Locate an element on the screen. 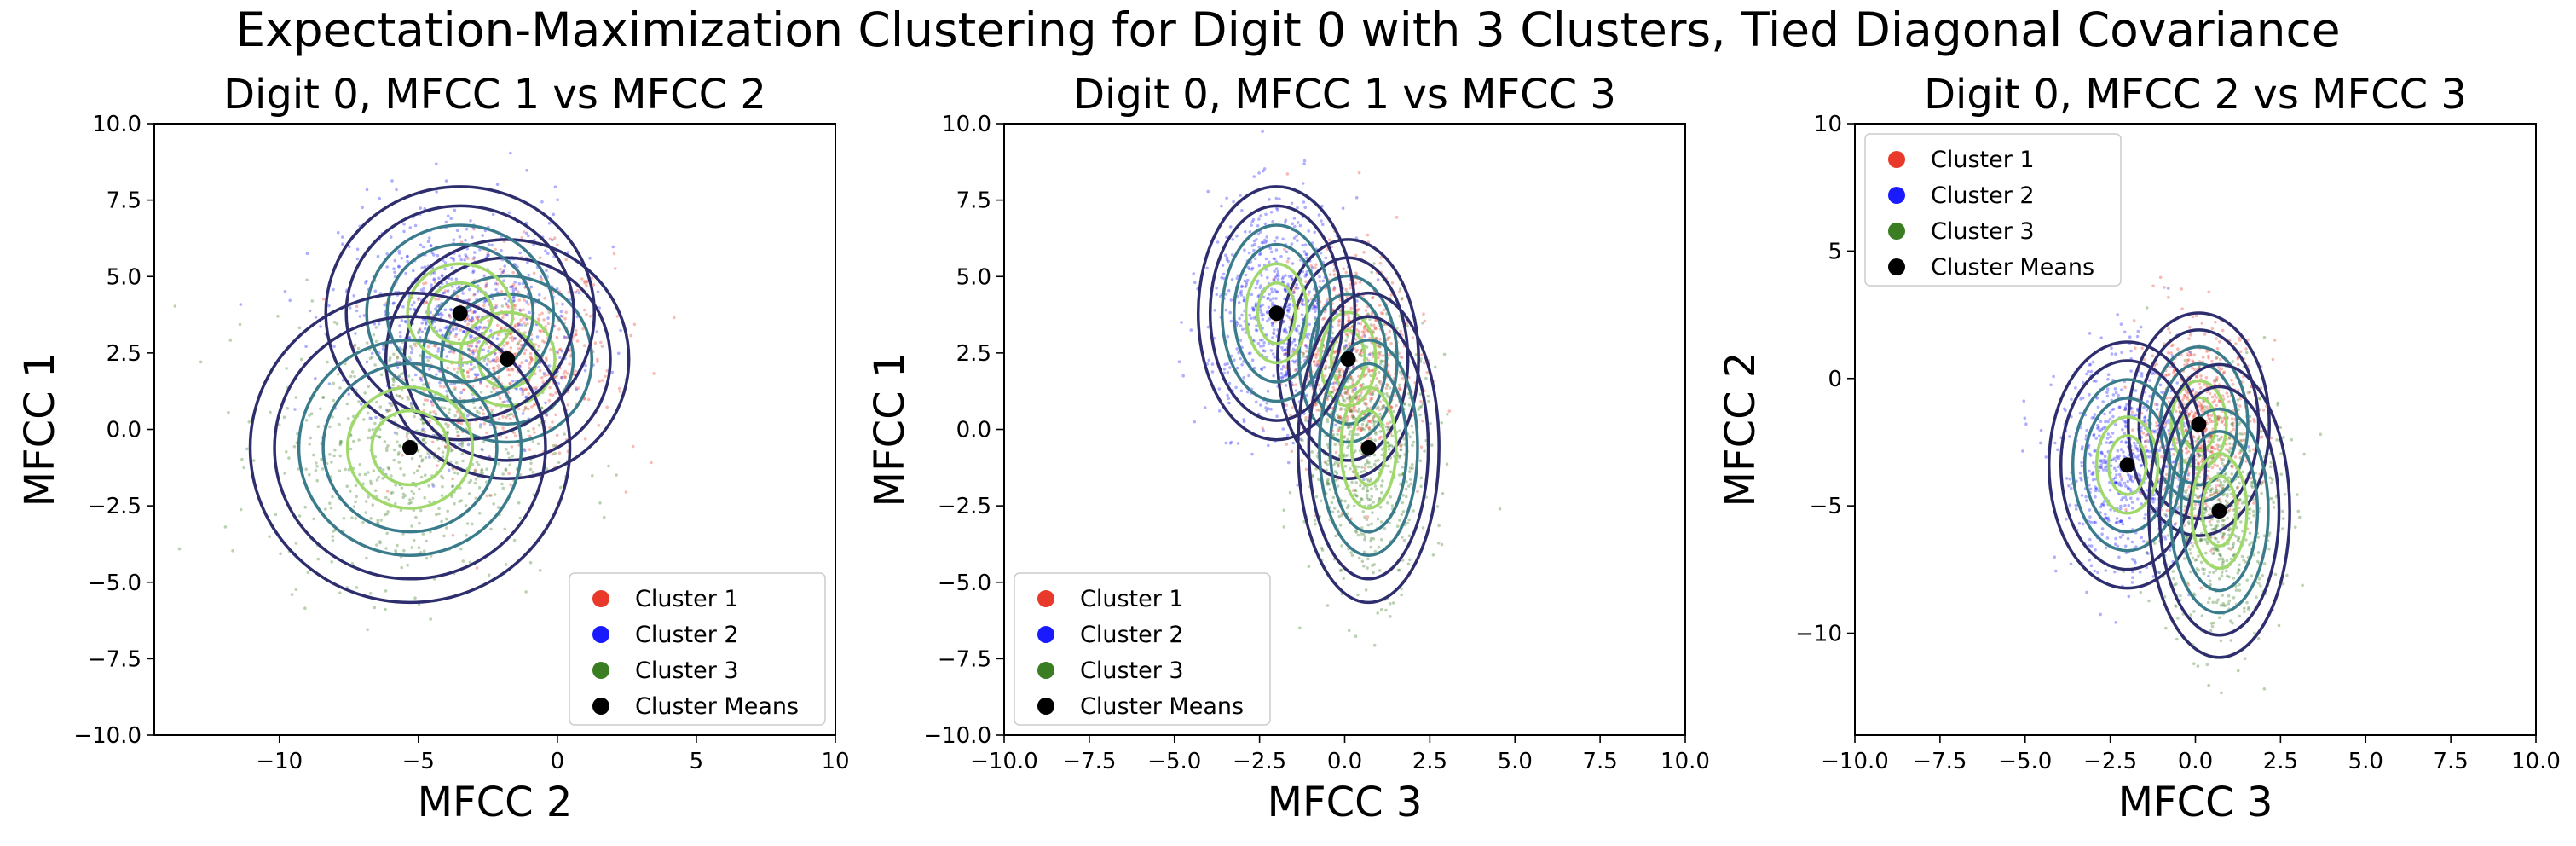 This screenshot has width=2576, height=846. contour-ellipse is located at coordinates (410, 448).